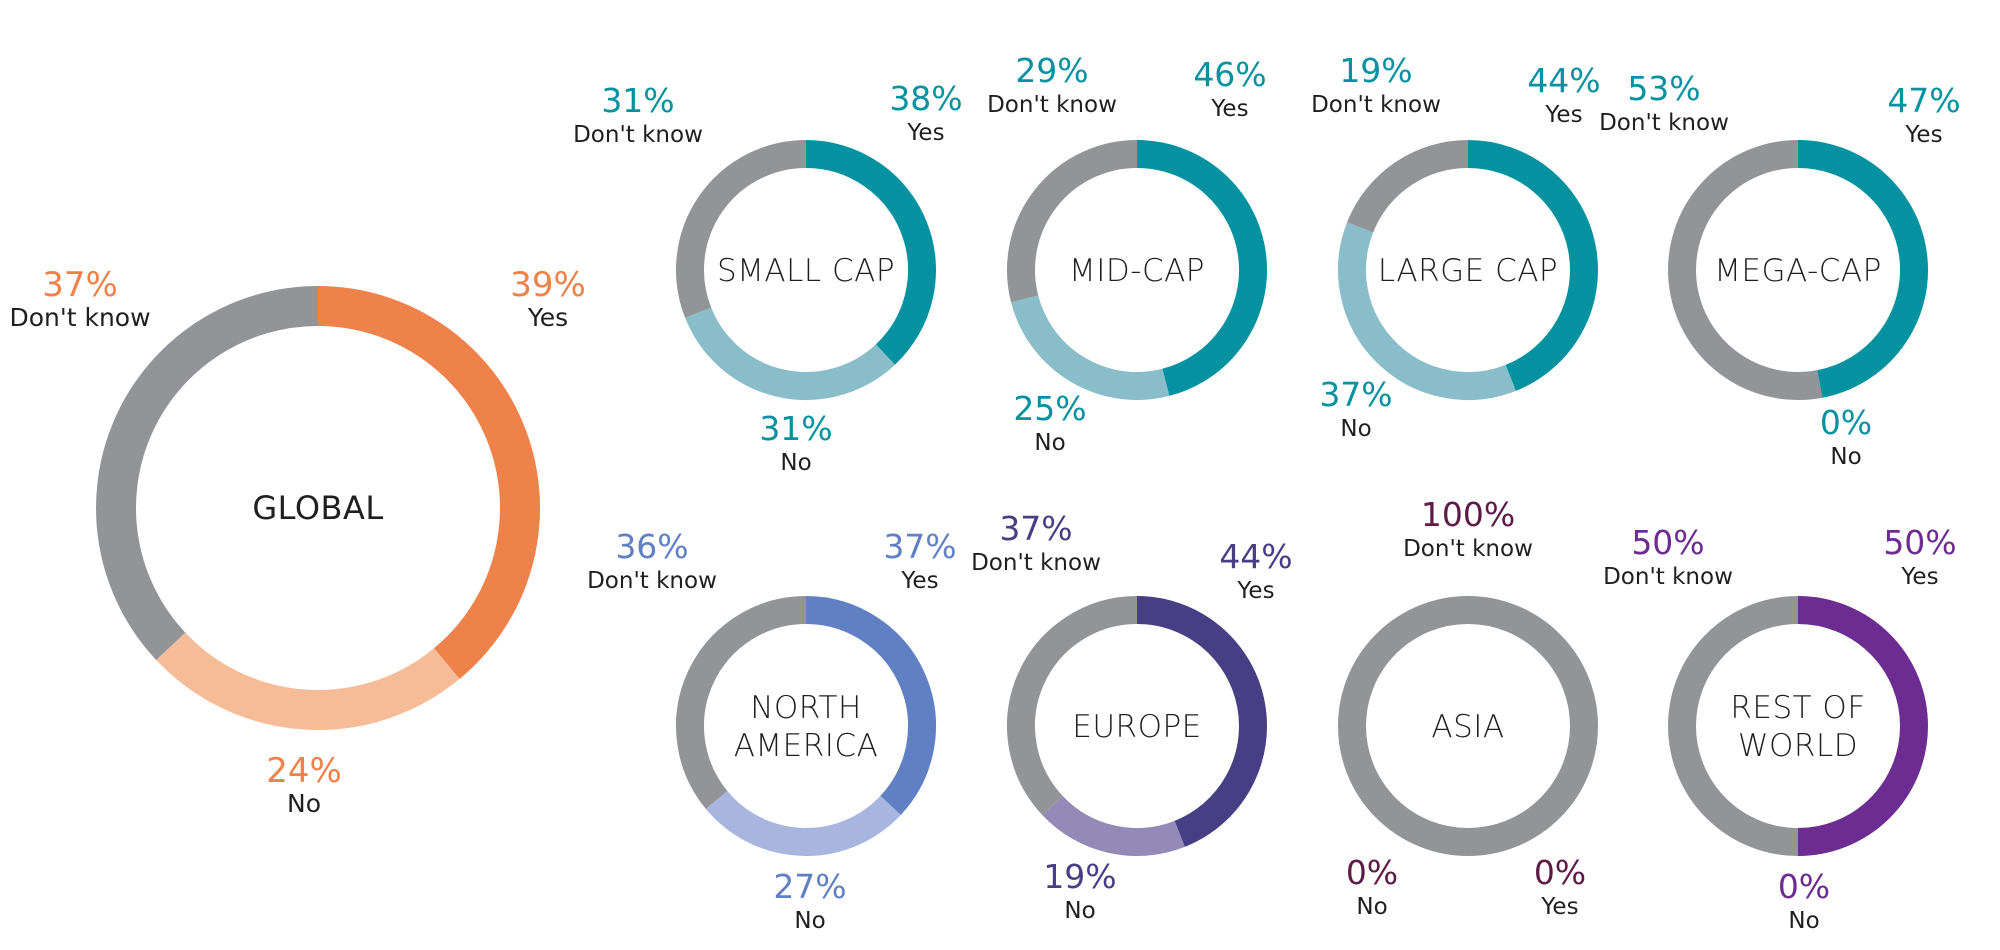 This screenshot has height=950, width=2000. What do you see at coordinates (925, 133) in the screenshot?
I see `small-cap-yes-category-label: Yes` at bounding box center [925, 133].